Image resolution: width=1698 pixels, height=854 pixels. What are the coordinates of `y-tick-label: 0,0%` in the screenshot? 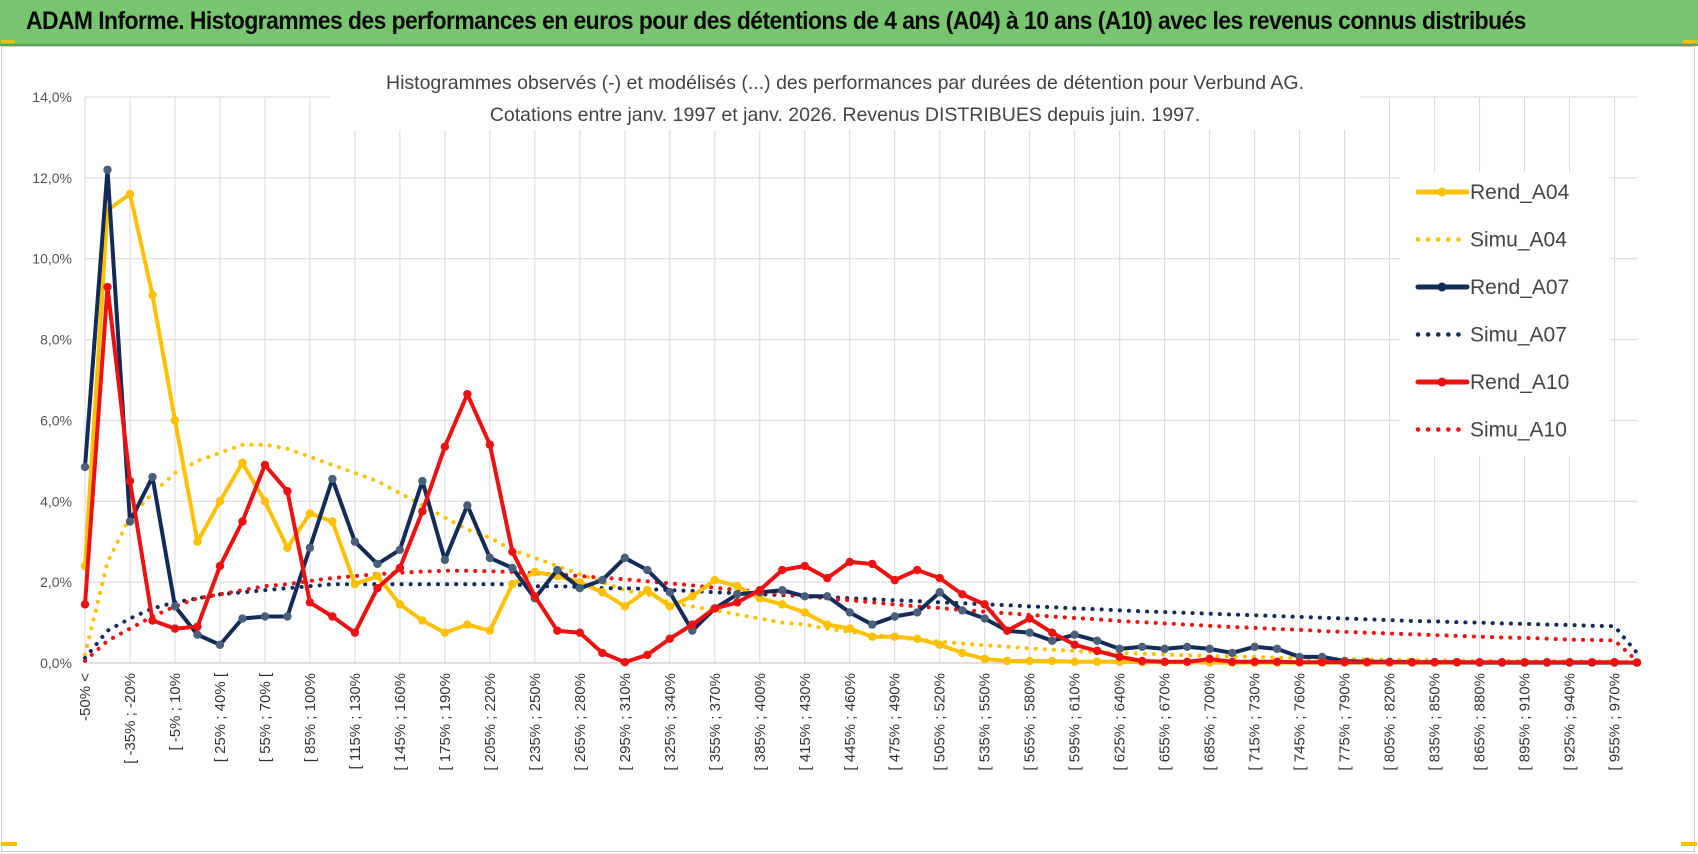 It's located at (56, 663).